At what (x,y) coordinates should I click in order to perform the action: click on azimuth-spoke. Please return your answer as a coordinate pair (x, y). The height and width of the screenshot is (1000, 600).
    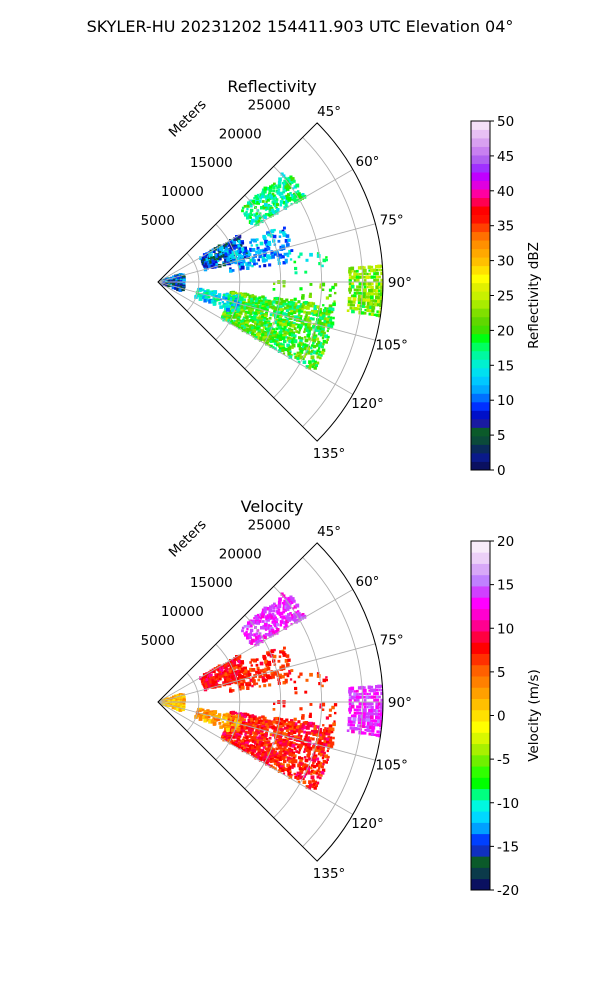
    Looking at the image, I should click on (266, 311).